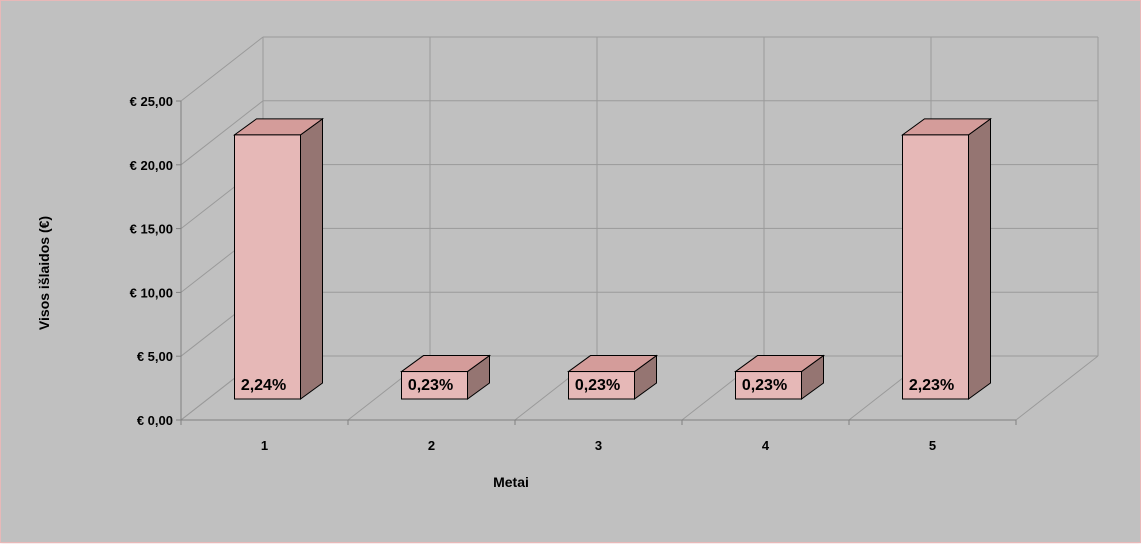  I want to click on x-category-label: 3, so click(598, 445).